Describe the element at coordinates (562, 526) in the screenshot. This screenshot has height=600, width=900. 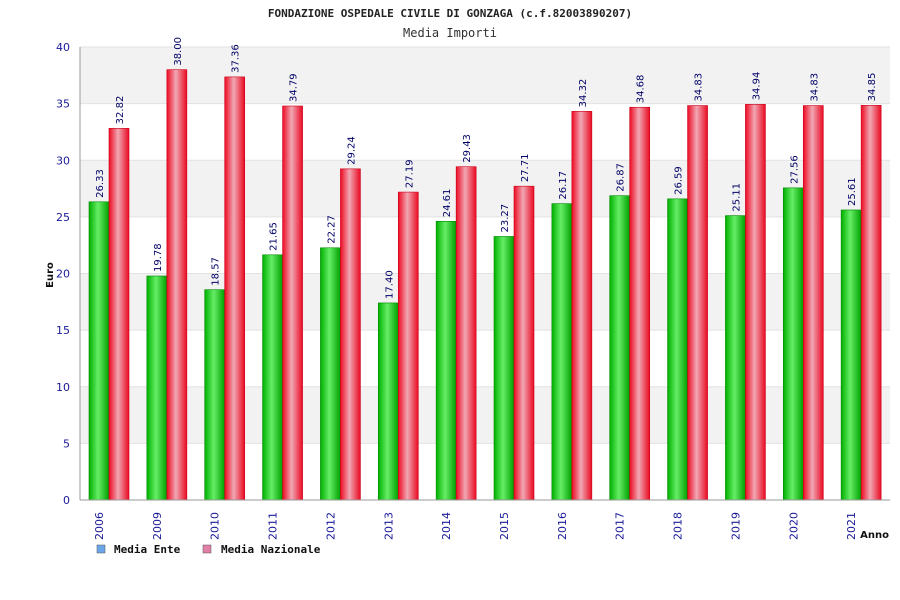
I see `x-tick-label: 2016` at that location.